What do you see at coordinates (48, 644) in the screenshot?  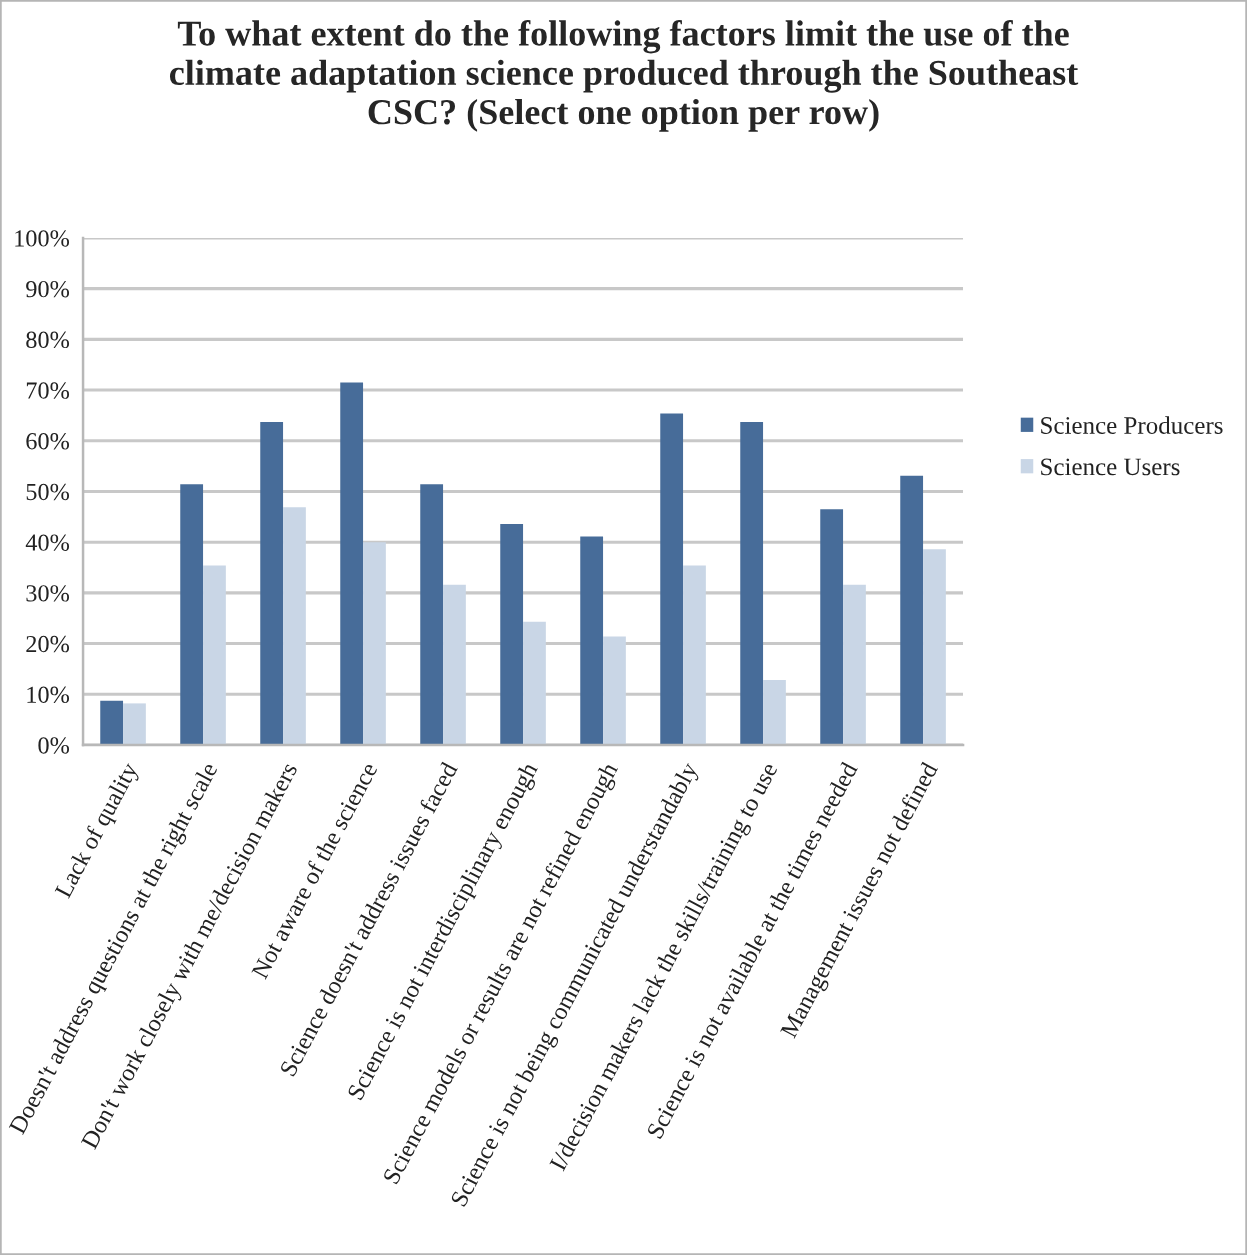 I see `y-tick-label: 20%` at bounding box center [48, 644].